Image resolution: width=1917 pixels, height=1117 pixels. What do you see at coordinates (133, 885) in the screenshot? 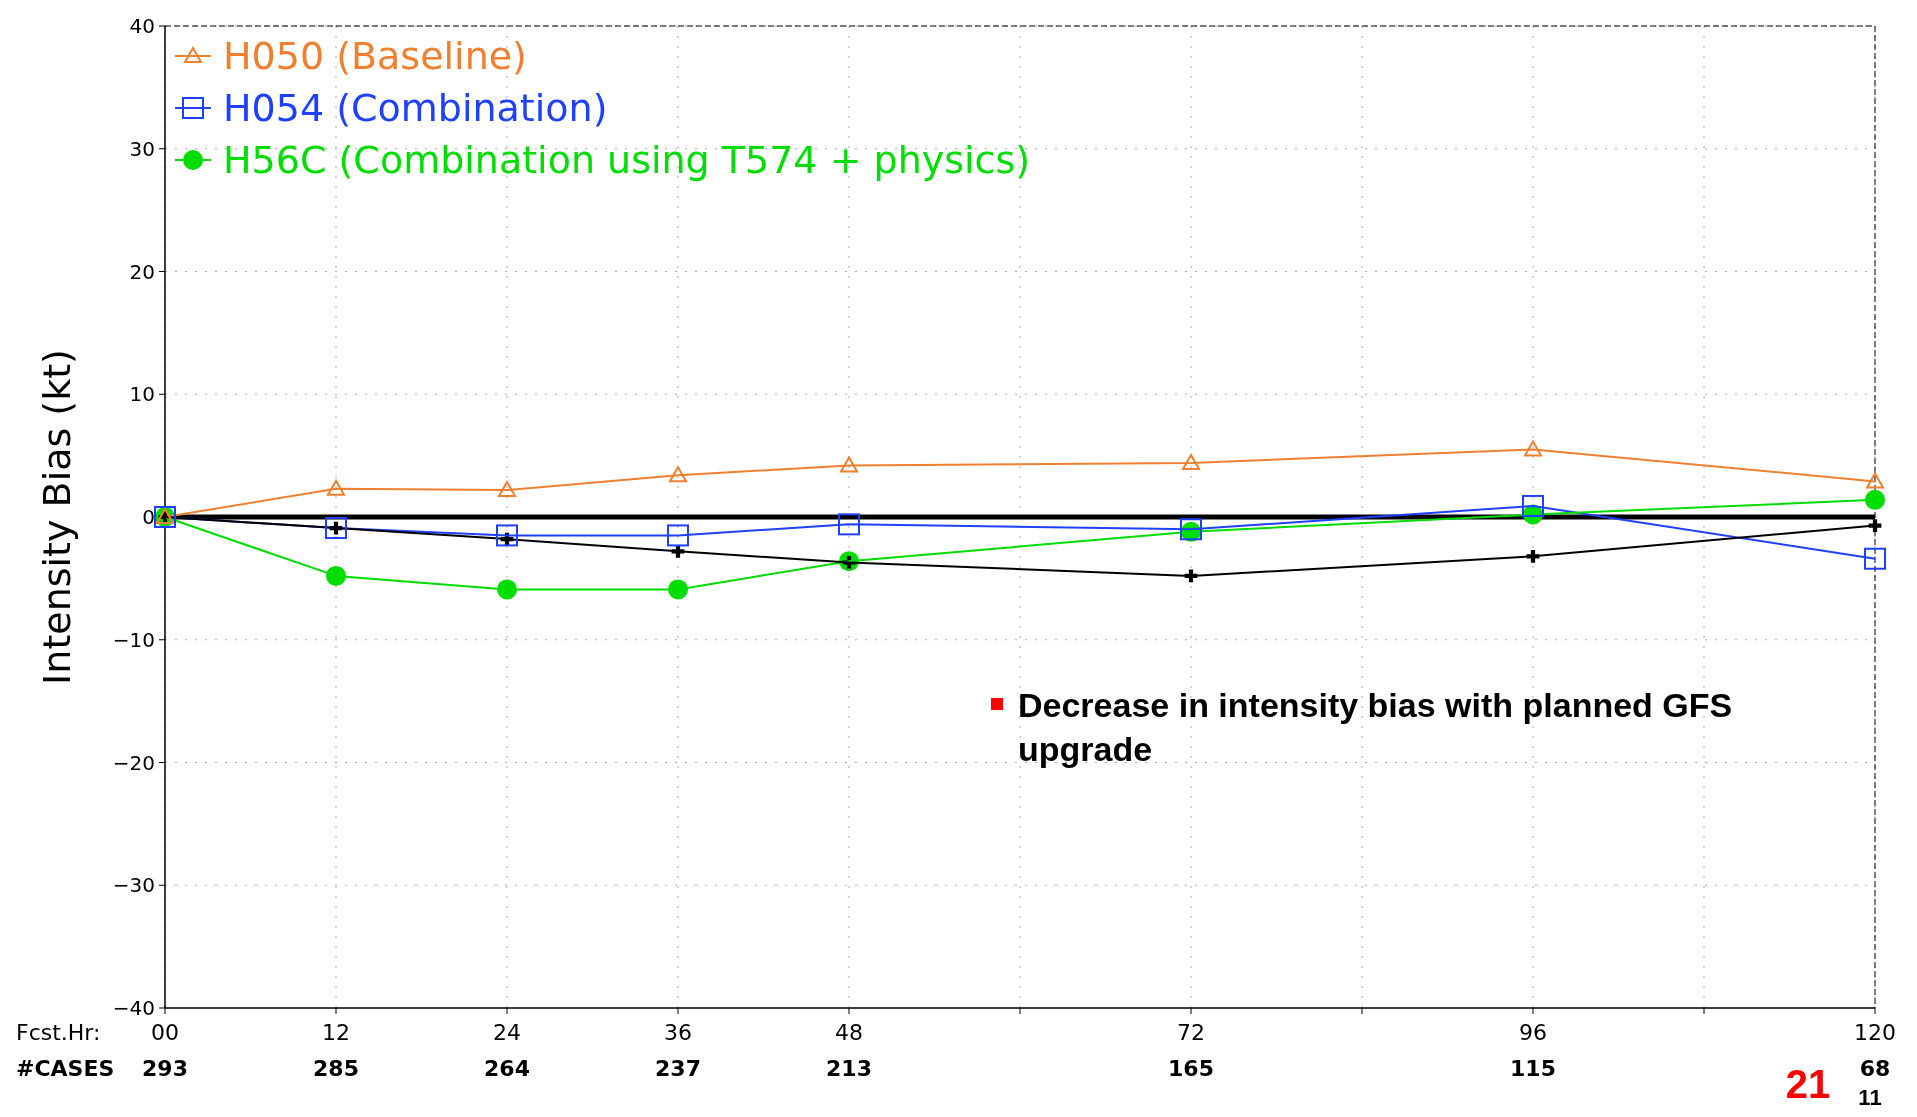
I see `y-tick-label: −30` at bounding box center [133, 885].